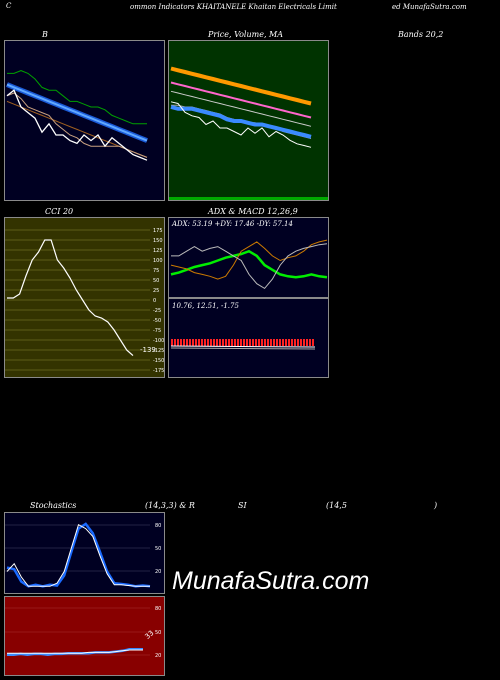  I want to click on adx-panel: ADX: 53.19 +DY: 17.46 -DY: 57.14, so click(248, 257).